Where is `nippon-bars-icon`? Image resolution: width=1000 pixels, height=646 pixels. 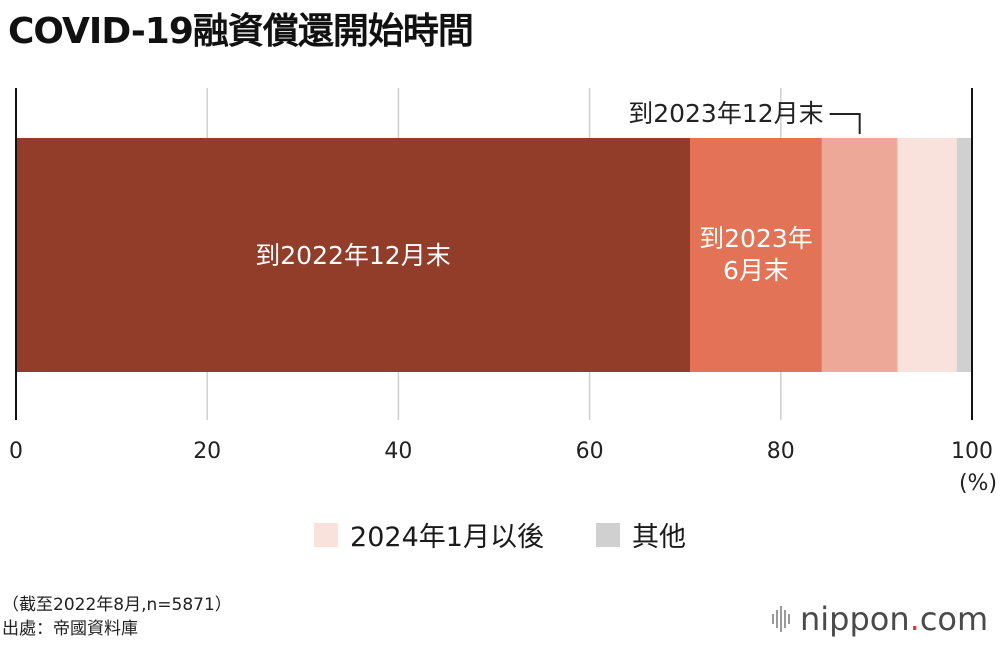
nippon-bars-icon is located at coordinates (781, 619).